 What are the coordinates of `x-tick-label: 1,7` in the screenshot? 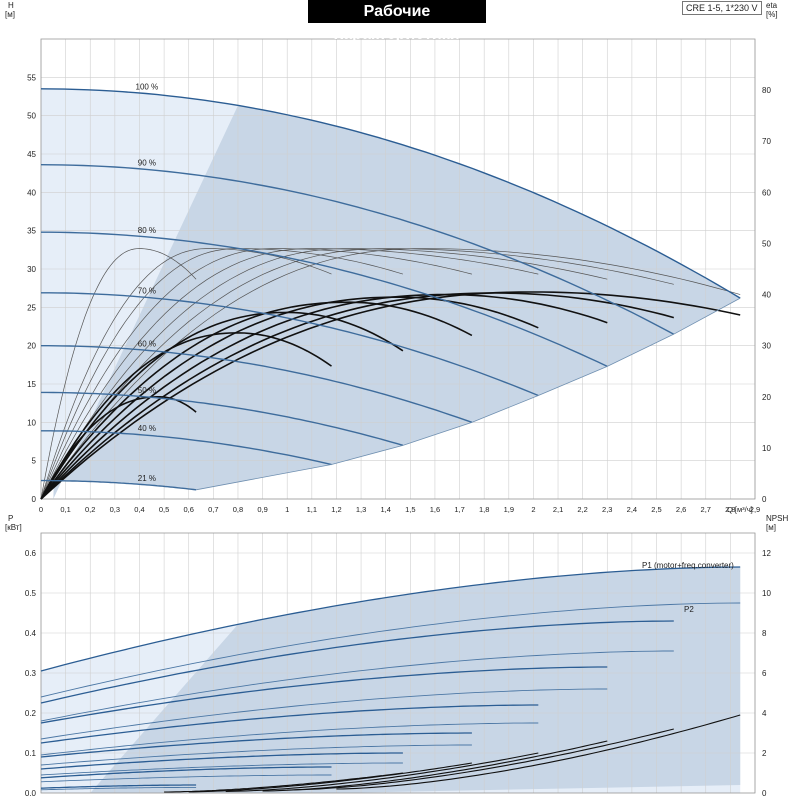 It's located at (459, 509).